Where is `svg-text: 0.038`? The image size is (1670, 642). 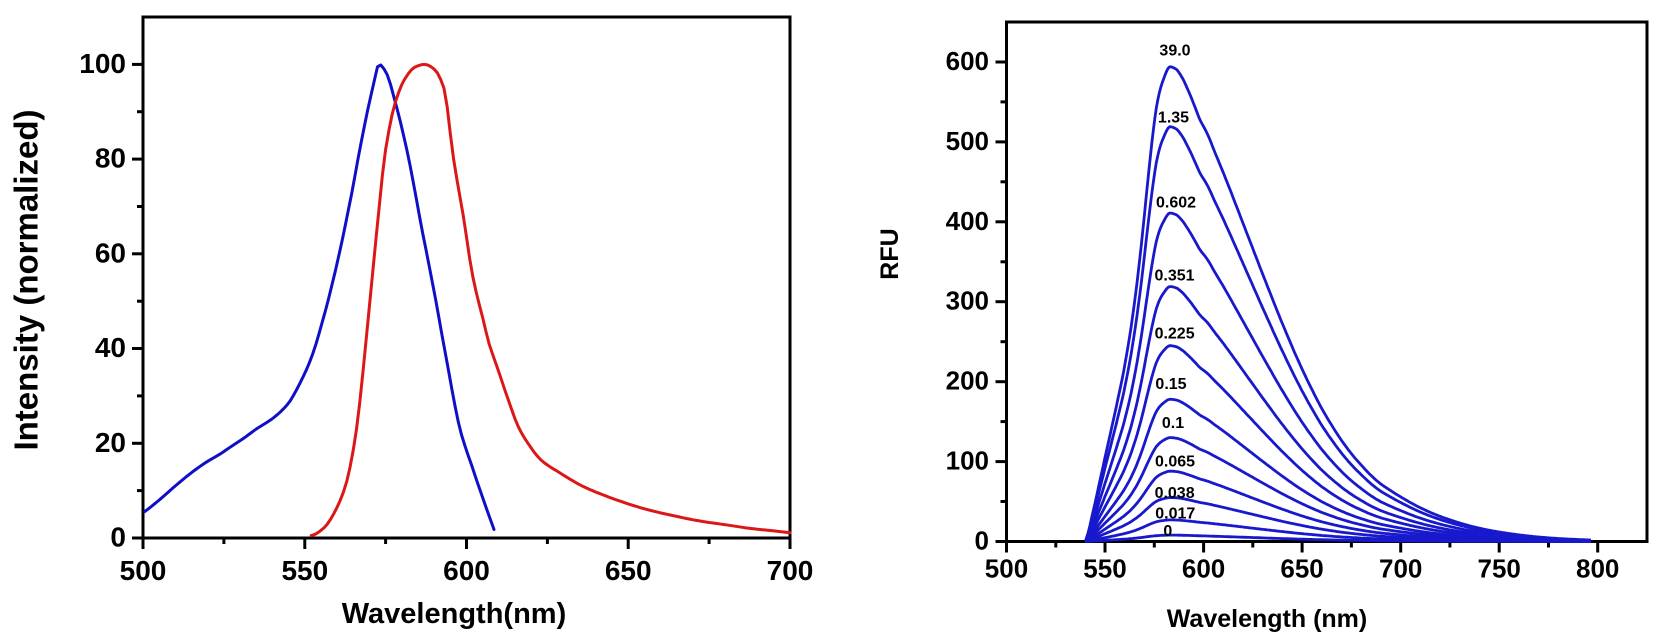 svg-text: 0.038 is located at coordinates (1175, 493).